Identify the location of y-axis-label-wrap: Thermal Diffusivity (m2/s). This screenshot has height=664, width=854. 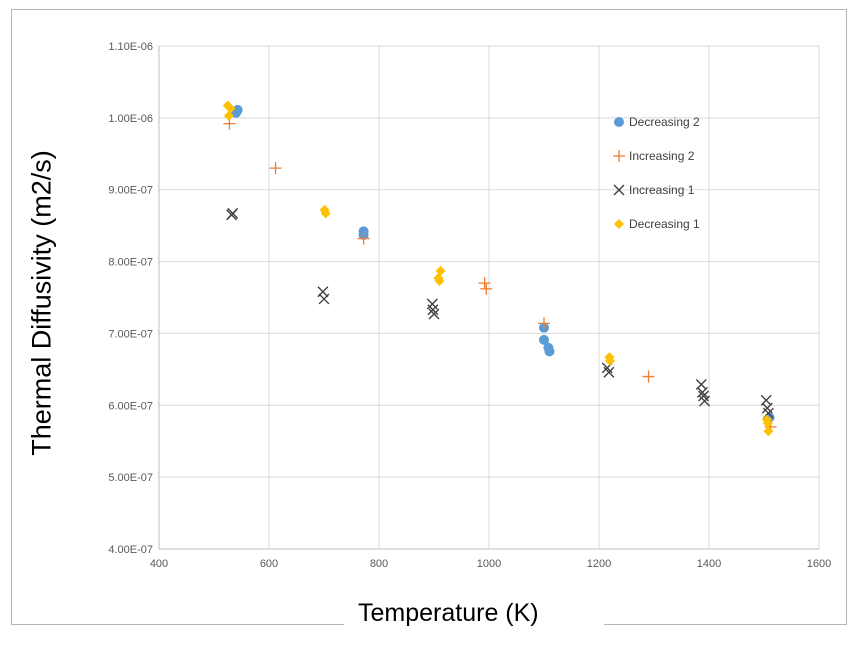
(42, 303).